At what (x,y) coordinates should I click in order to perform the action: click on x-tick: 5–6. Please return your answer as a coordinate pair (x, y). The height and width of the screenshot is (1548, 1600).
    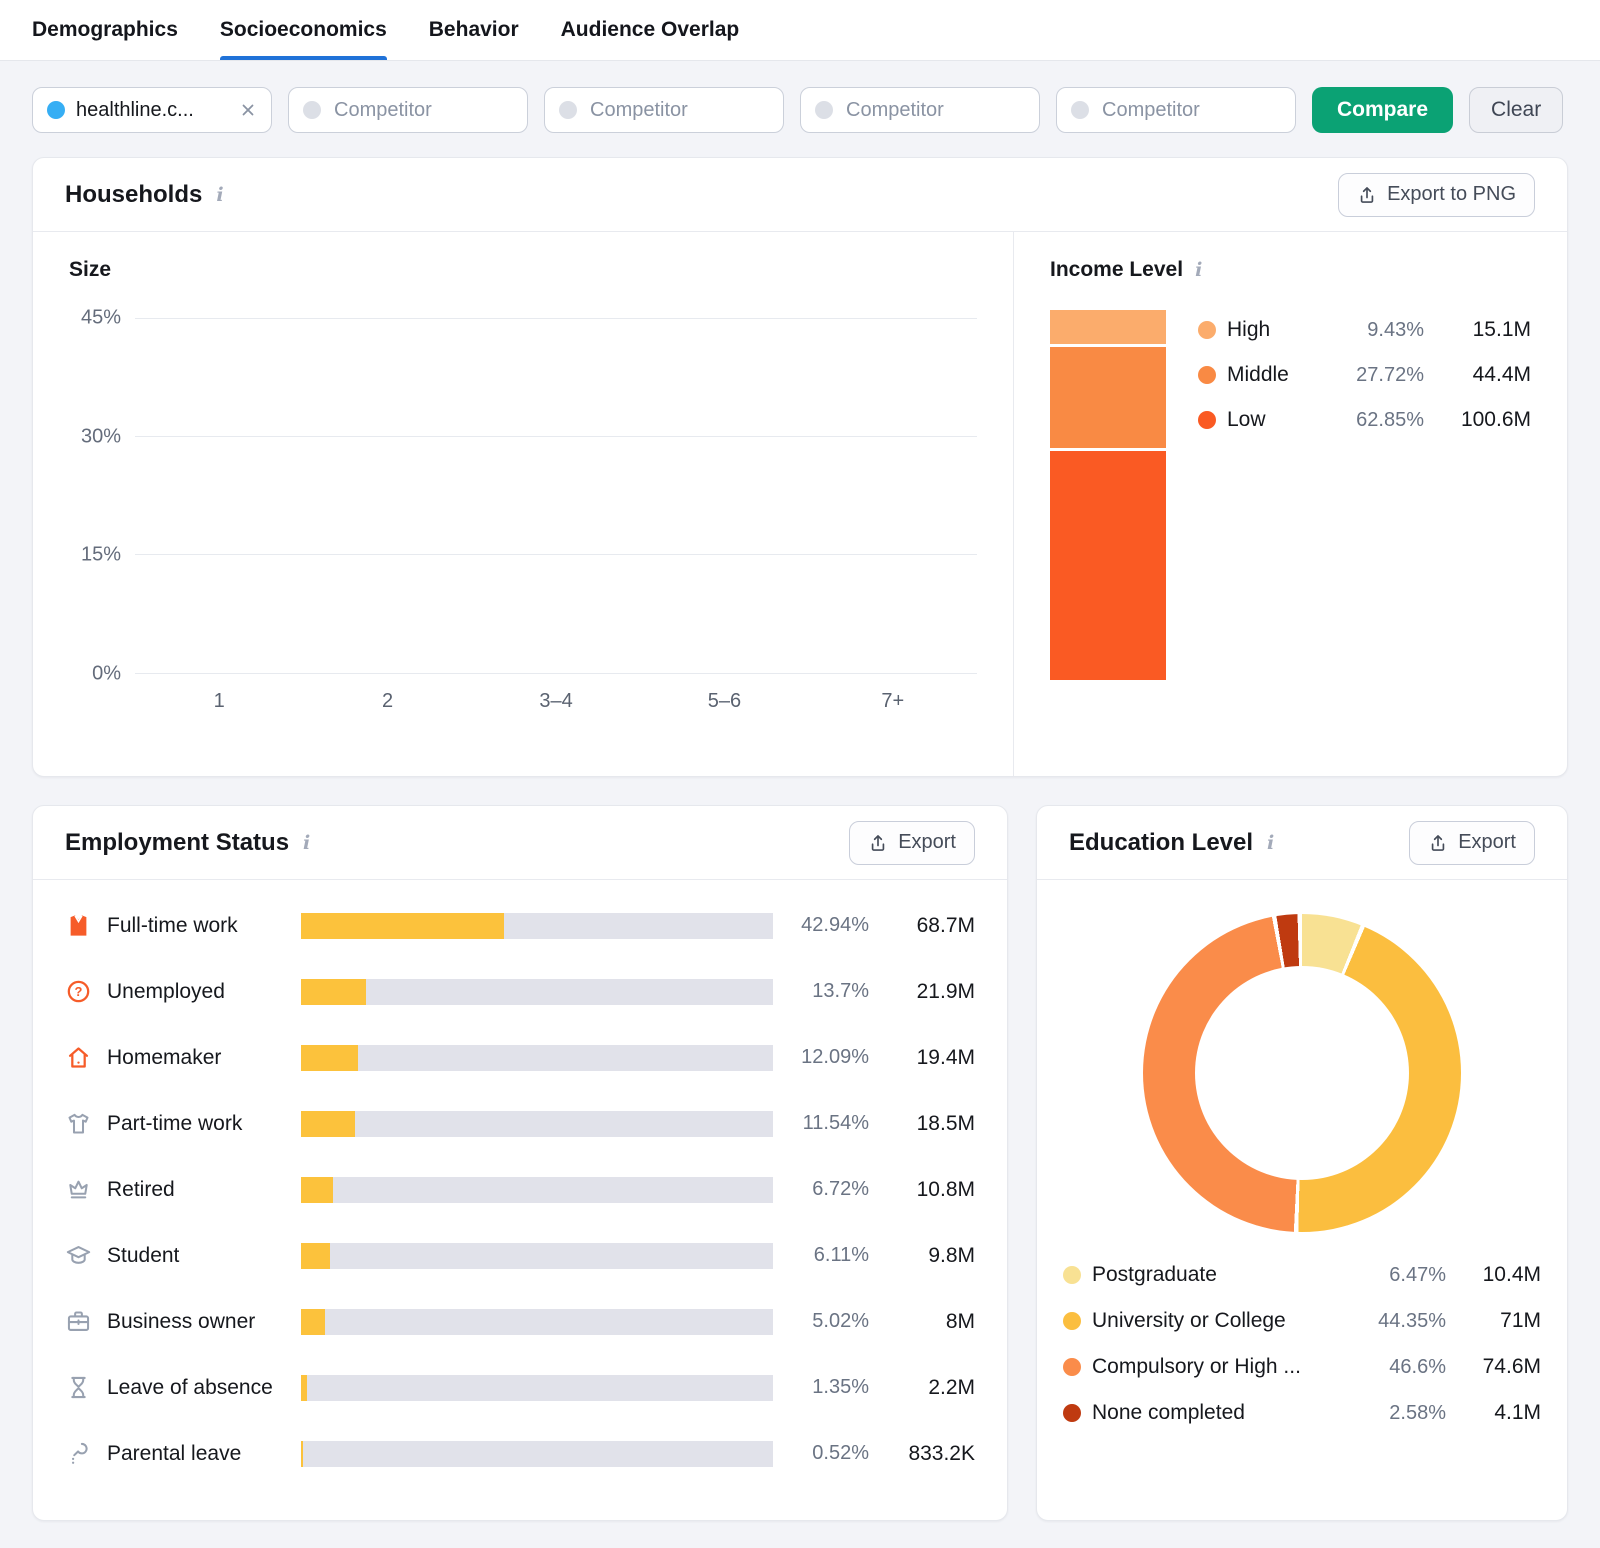
    Looking at the image, I should click on (724, 701).